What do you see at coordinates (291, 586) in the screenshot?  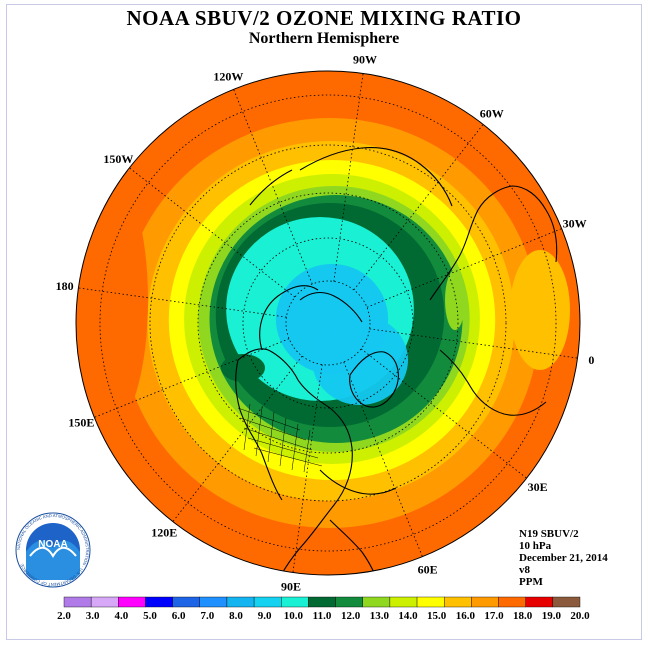 I see `longitude-label: 90E` at bounding box center [291, 586].